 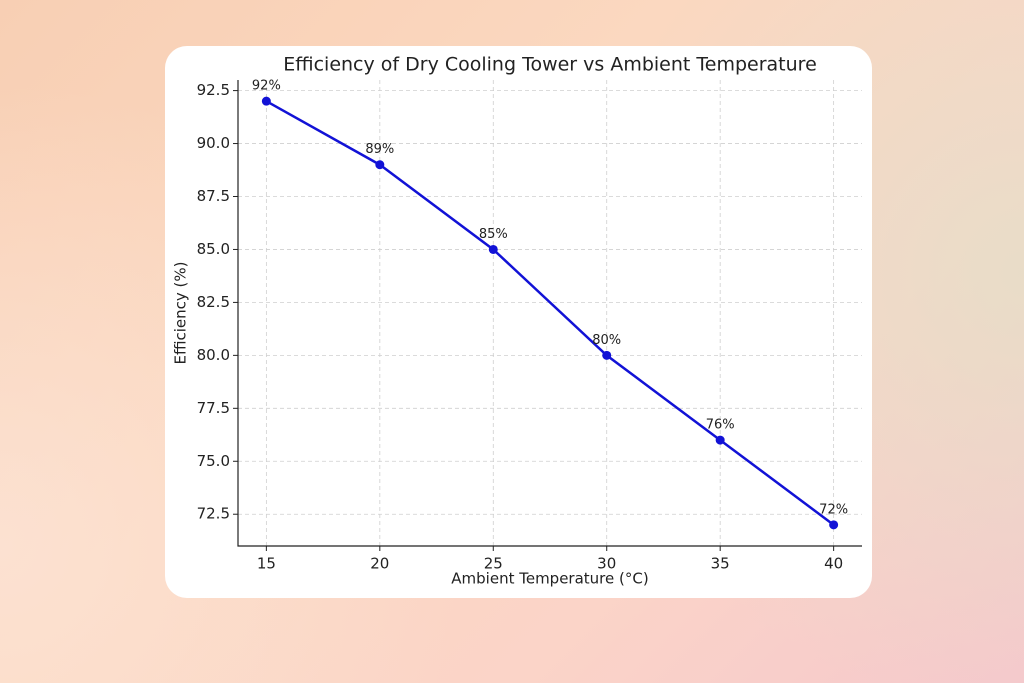 I want to click on y-tick-label: 87.5, so click(x=213, y=196).